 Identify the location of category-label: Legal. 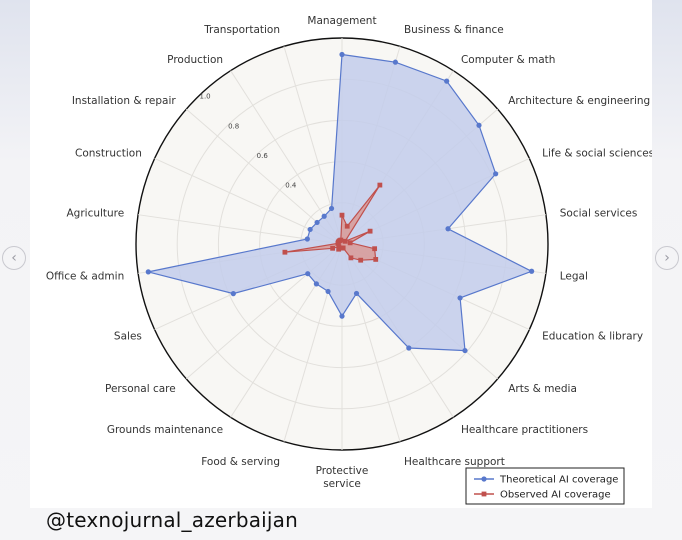
(574, 276).